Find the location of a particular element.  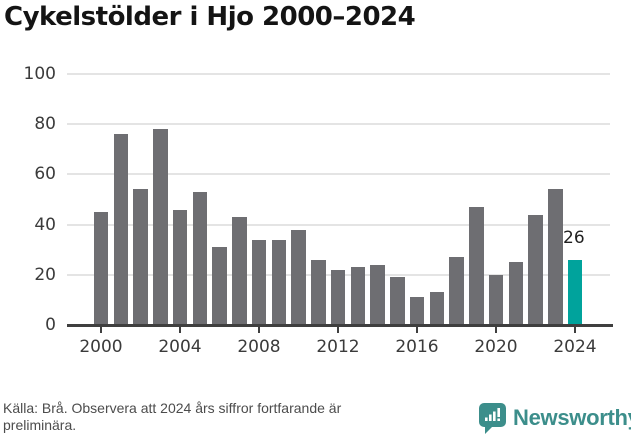

bar-2013 is located at coordinates (357, 296).